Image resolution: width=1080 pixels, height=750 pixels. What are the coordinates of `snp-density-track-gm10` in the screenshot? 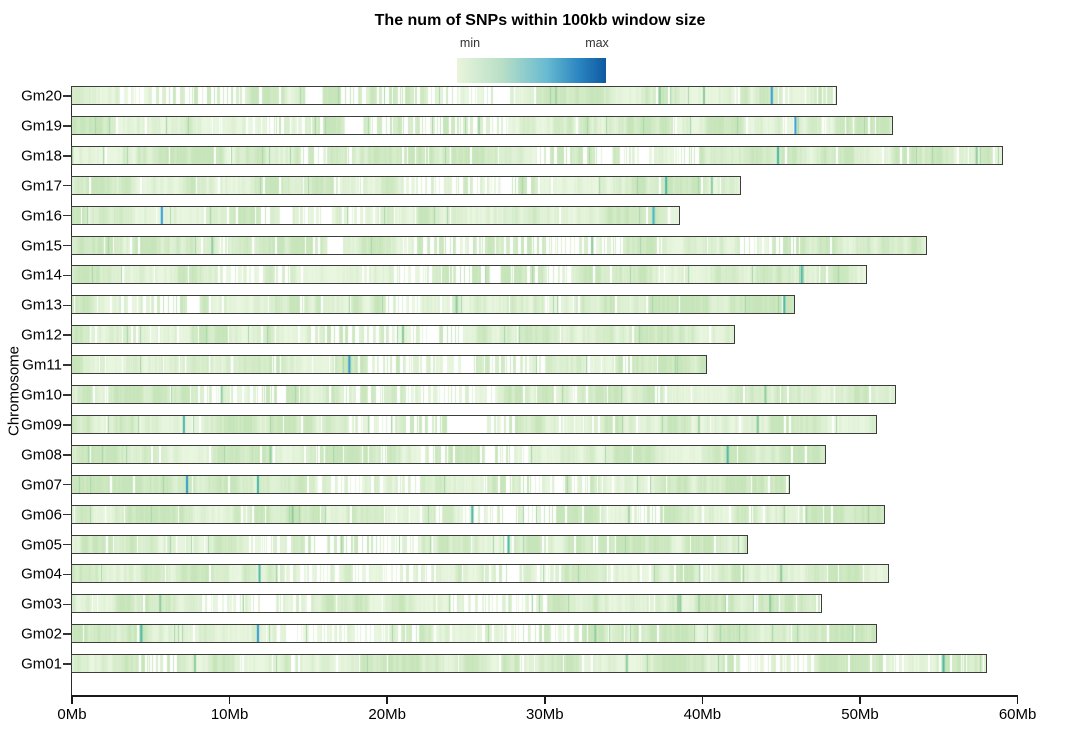 It's located at (483, 394).